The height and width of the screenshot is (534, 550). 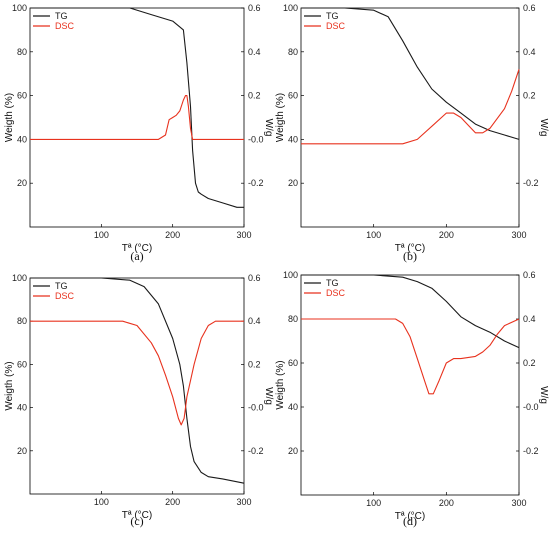 What do you see at coordinates (136, 256) in the screenshot?
I see `panel-caption: (a)` at bounding box center [136, 256].